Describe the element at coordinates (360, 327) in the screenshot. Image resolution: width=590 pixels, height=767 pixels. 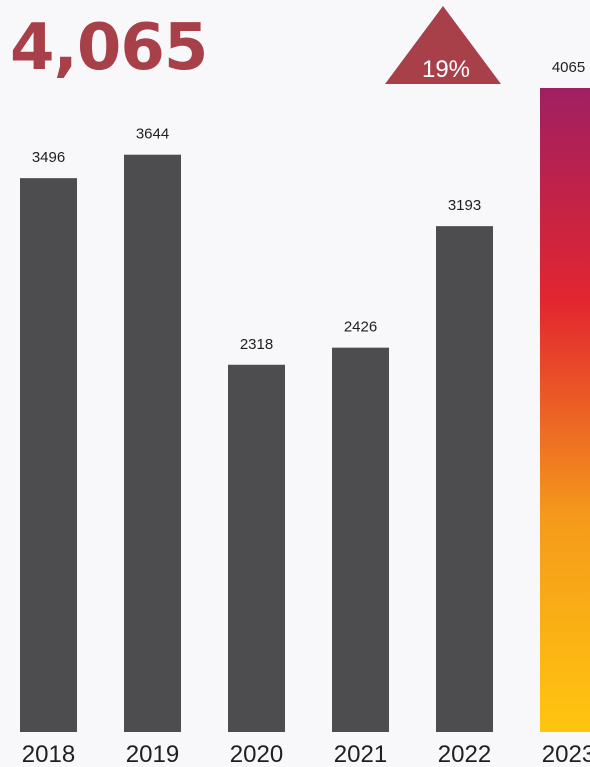
I see `value-label-2021: 2426` at that location.